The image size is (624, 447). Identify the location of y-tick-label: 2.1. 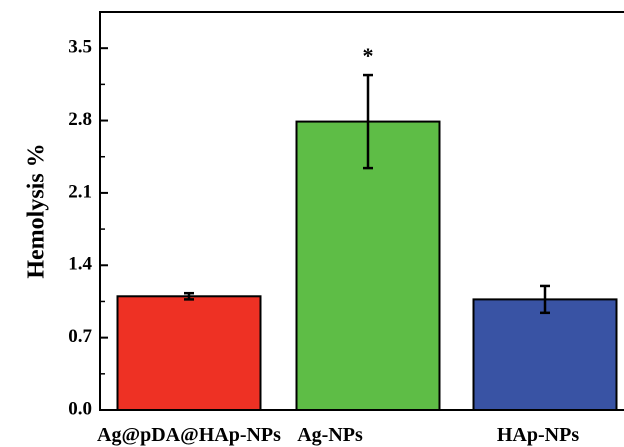
(80, 191).